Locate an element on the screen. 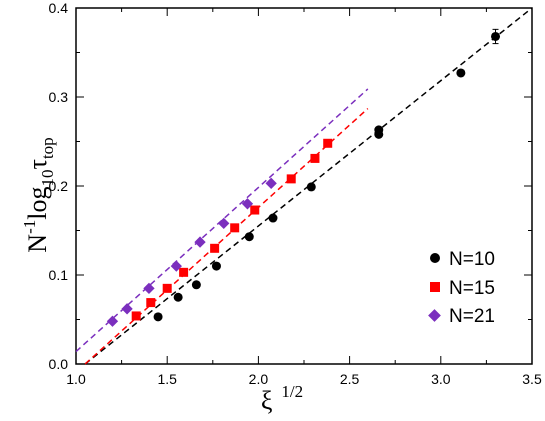  x-tick-label: 3.0 is located at coordinates (441, 379).